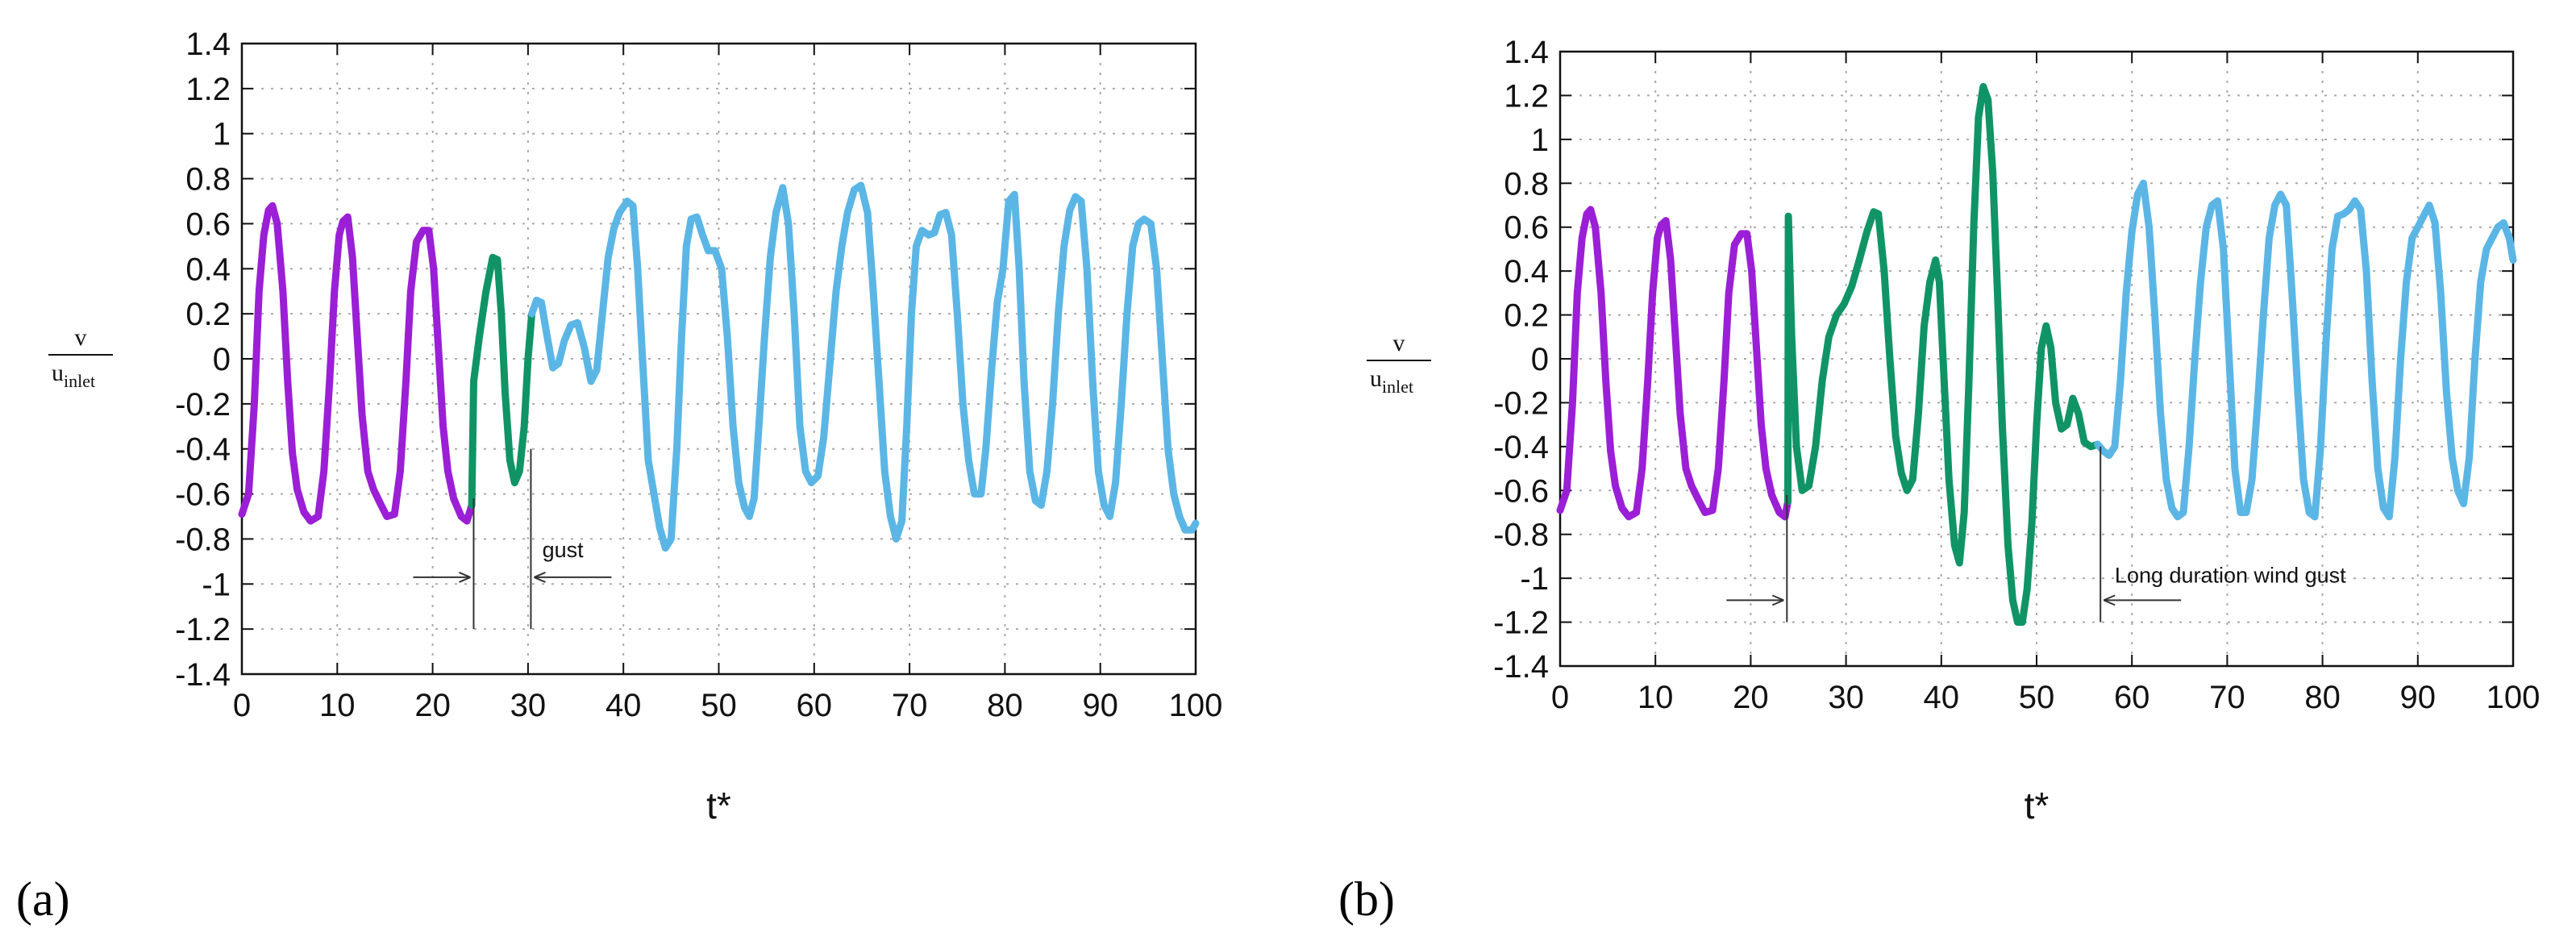 Image resolution: width=2576 pixels, height=941 pixels. I want to click on panel-label: (b), so click(1366, 899).